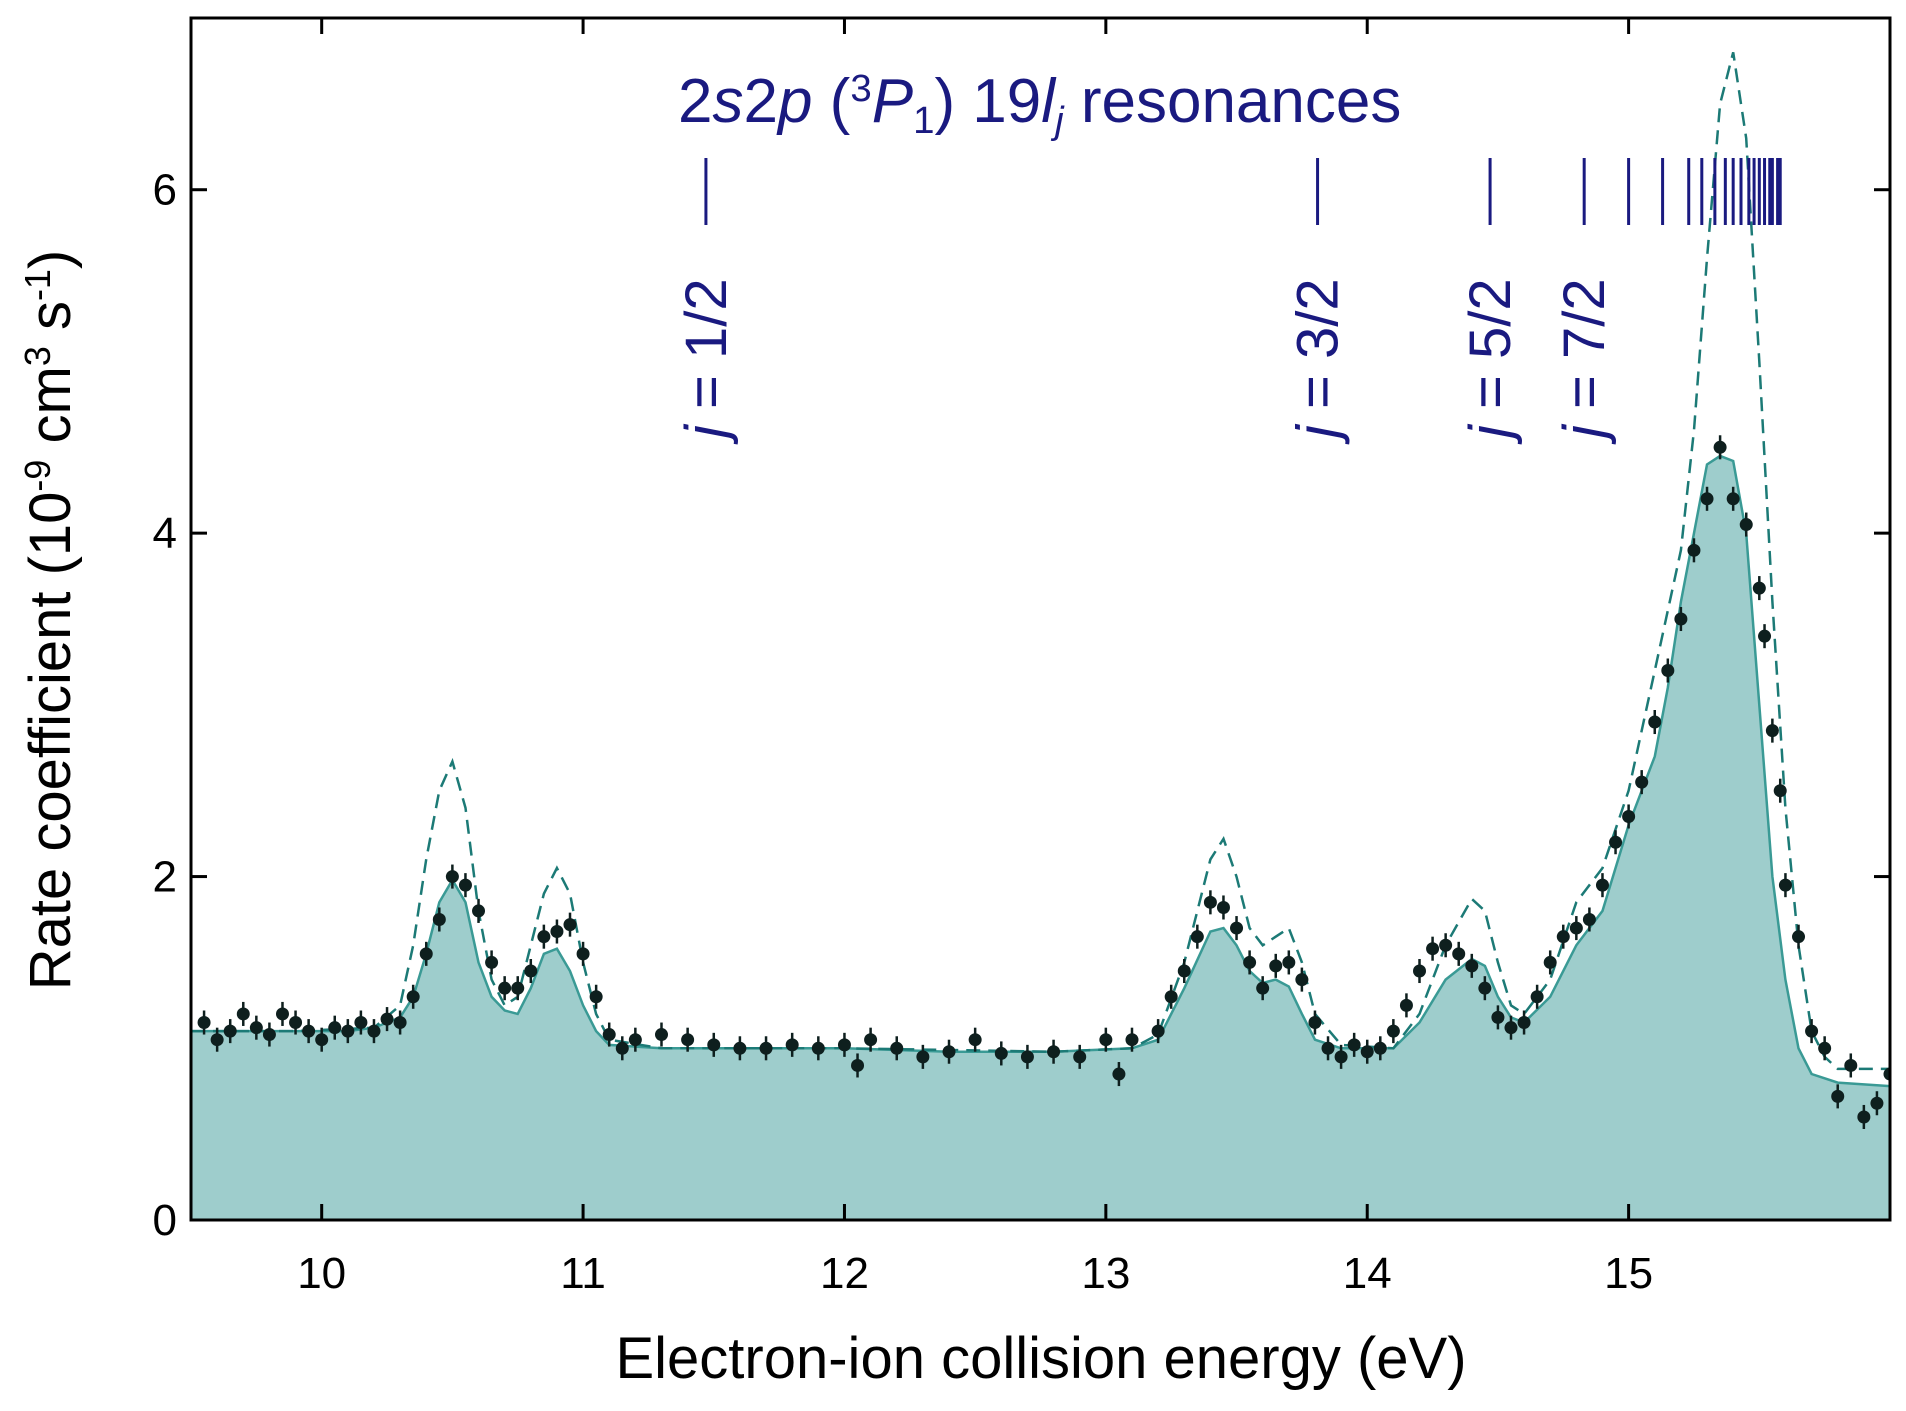 This screenshot has width=1906, height=1411. I want to click on resonance-label-part: = 7/2, so click(1584, 351).